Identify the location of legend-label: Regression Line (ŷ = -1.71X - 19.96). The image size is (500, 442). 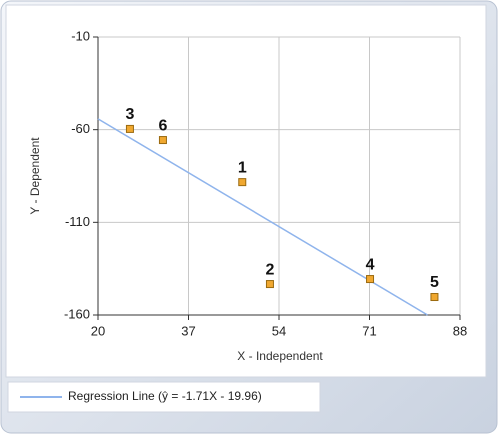
(165, 396).